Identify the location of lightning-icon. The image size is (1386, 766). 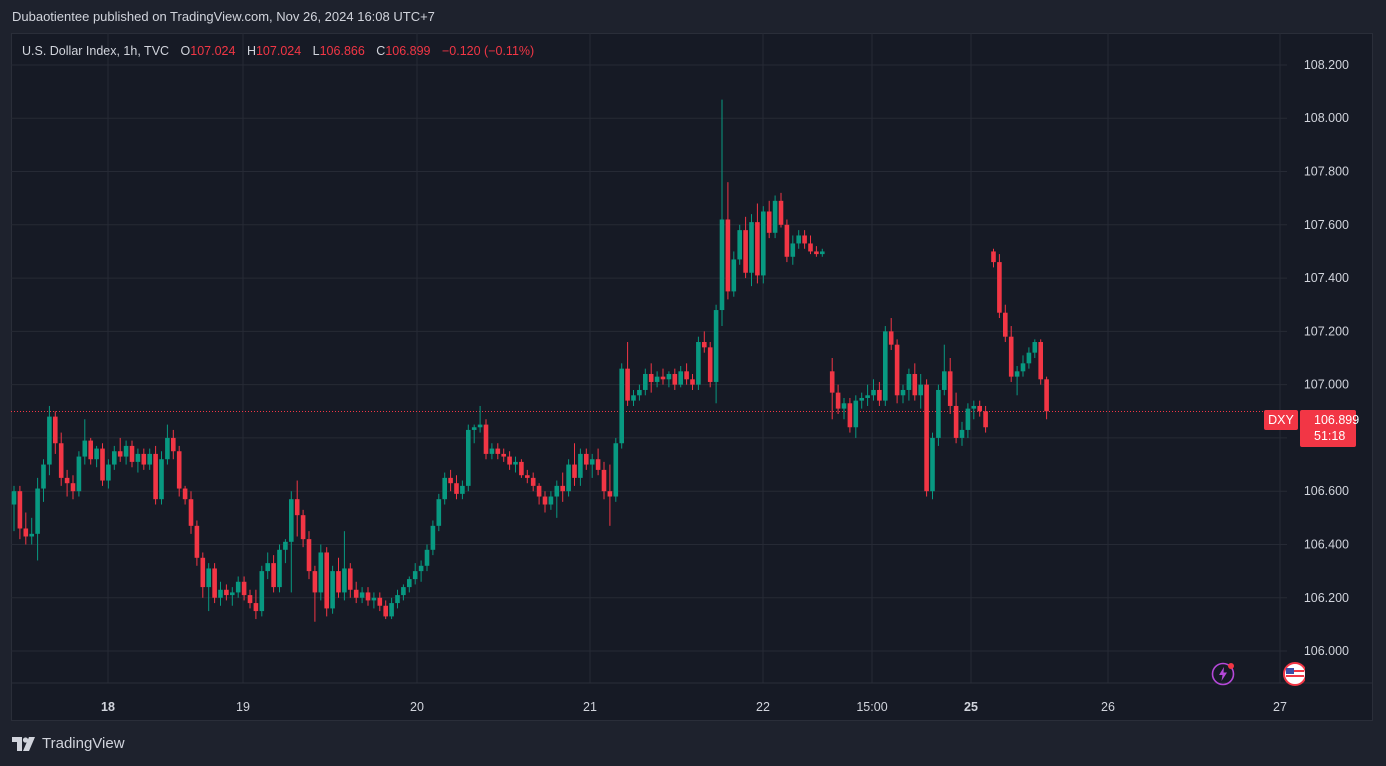
(1223, 674).